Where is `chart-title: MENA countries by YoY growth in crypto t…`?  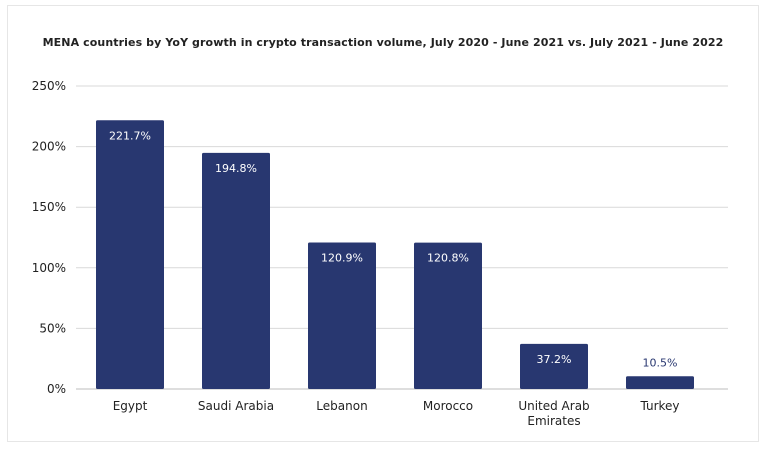
chart-title: MENA countries by YoY growth in crypto t… is located at coordinates (383, 42).